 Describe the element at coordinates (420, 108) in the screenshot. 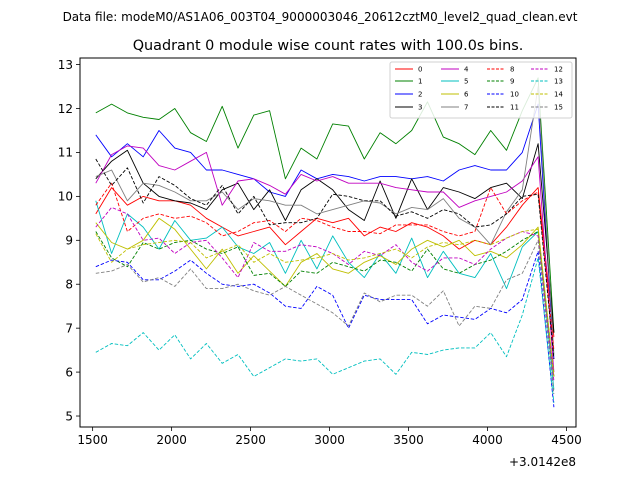

I see `legend-label-3: 3` at that location.